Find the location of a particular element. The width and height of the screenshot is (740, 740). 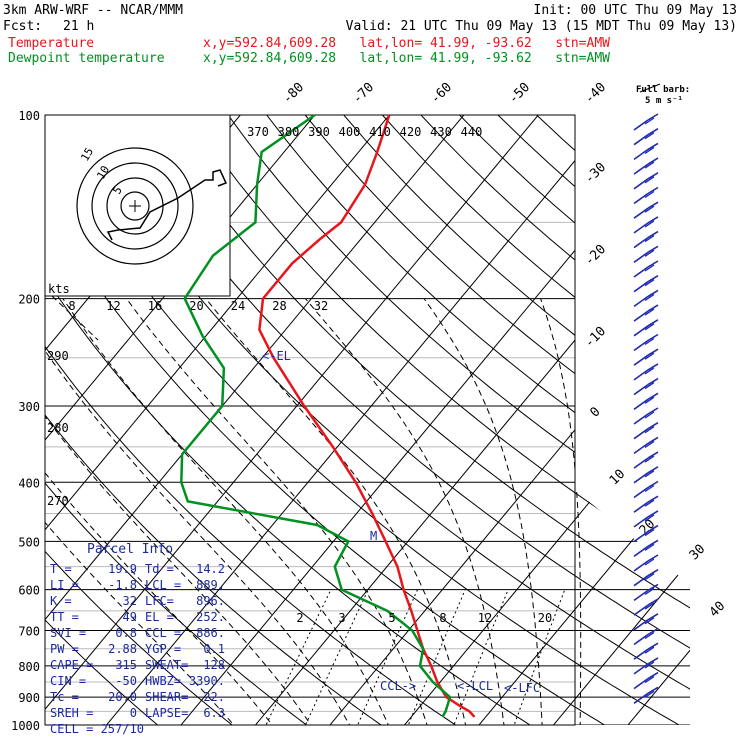

parcel-row-value: 0 is located at coordinates (133, 713).